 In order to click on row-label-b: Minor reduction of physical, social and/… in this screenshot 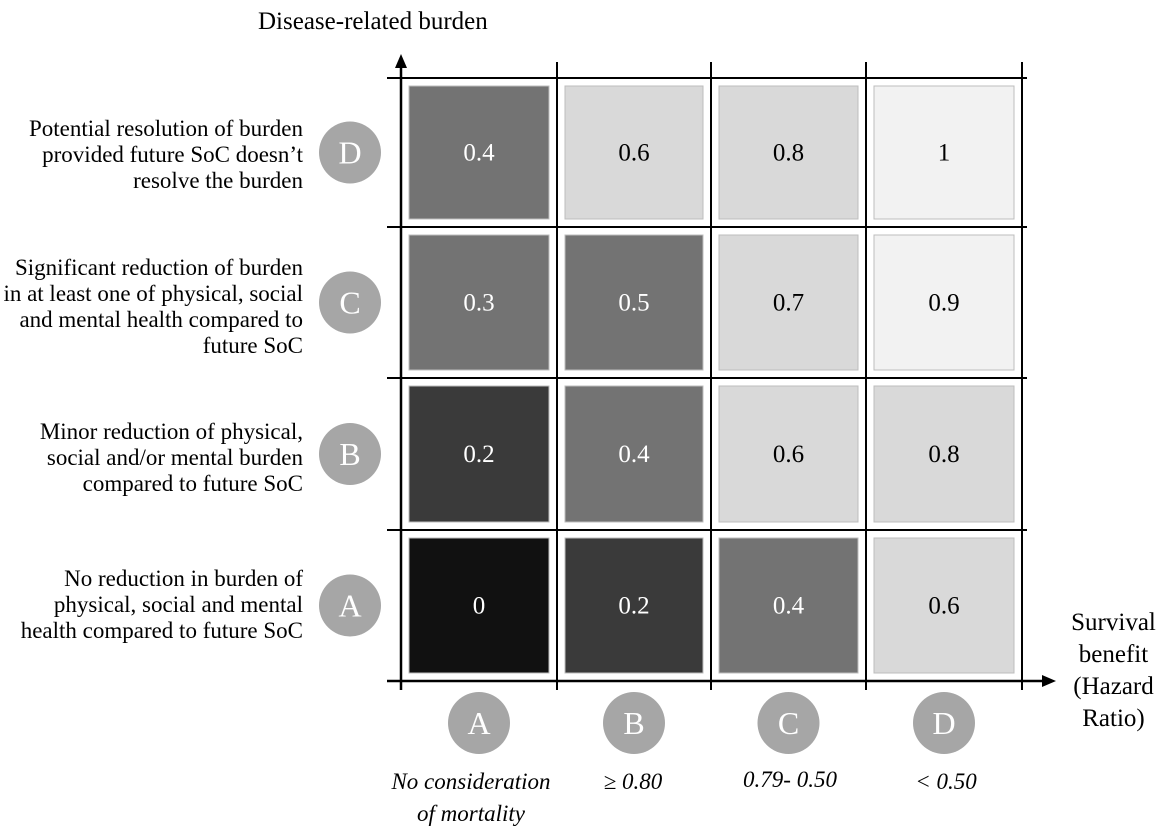, I will do `click(171, 457)`.